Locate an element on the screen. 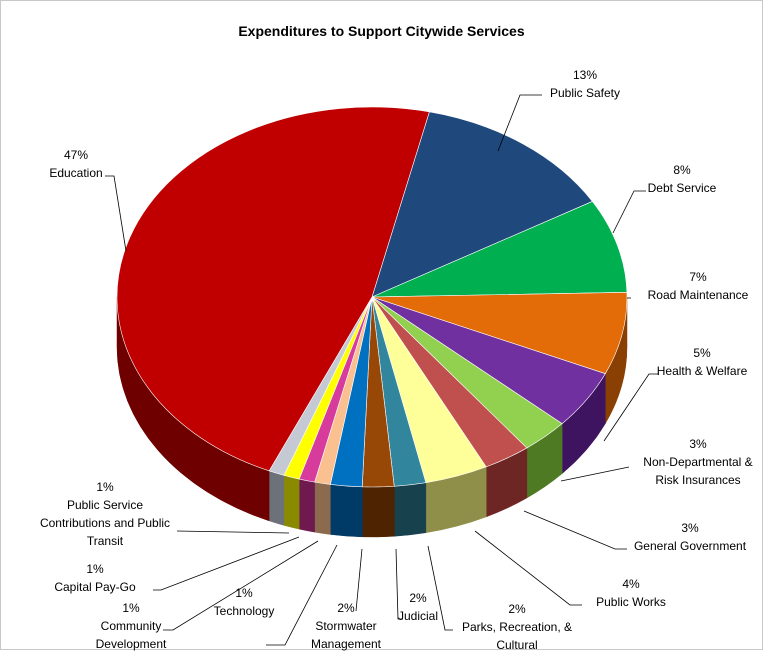  pie-slice-public-safety is located at coordinates (482, 204).